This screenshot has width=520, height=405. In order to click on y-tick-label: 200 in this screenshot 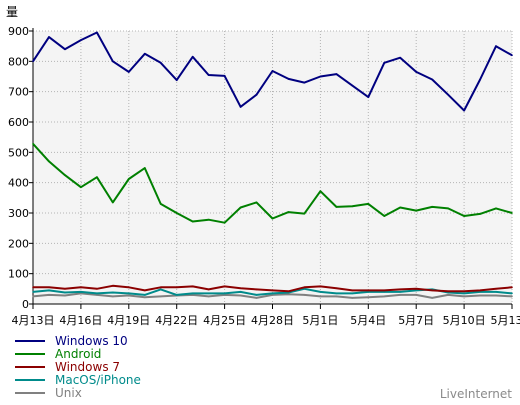, I will do `click(18, 243)`.